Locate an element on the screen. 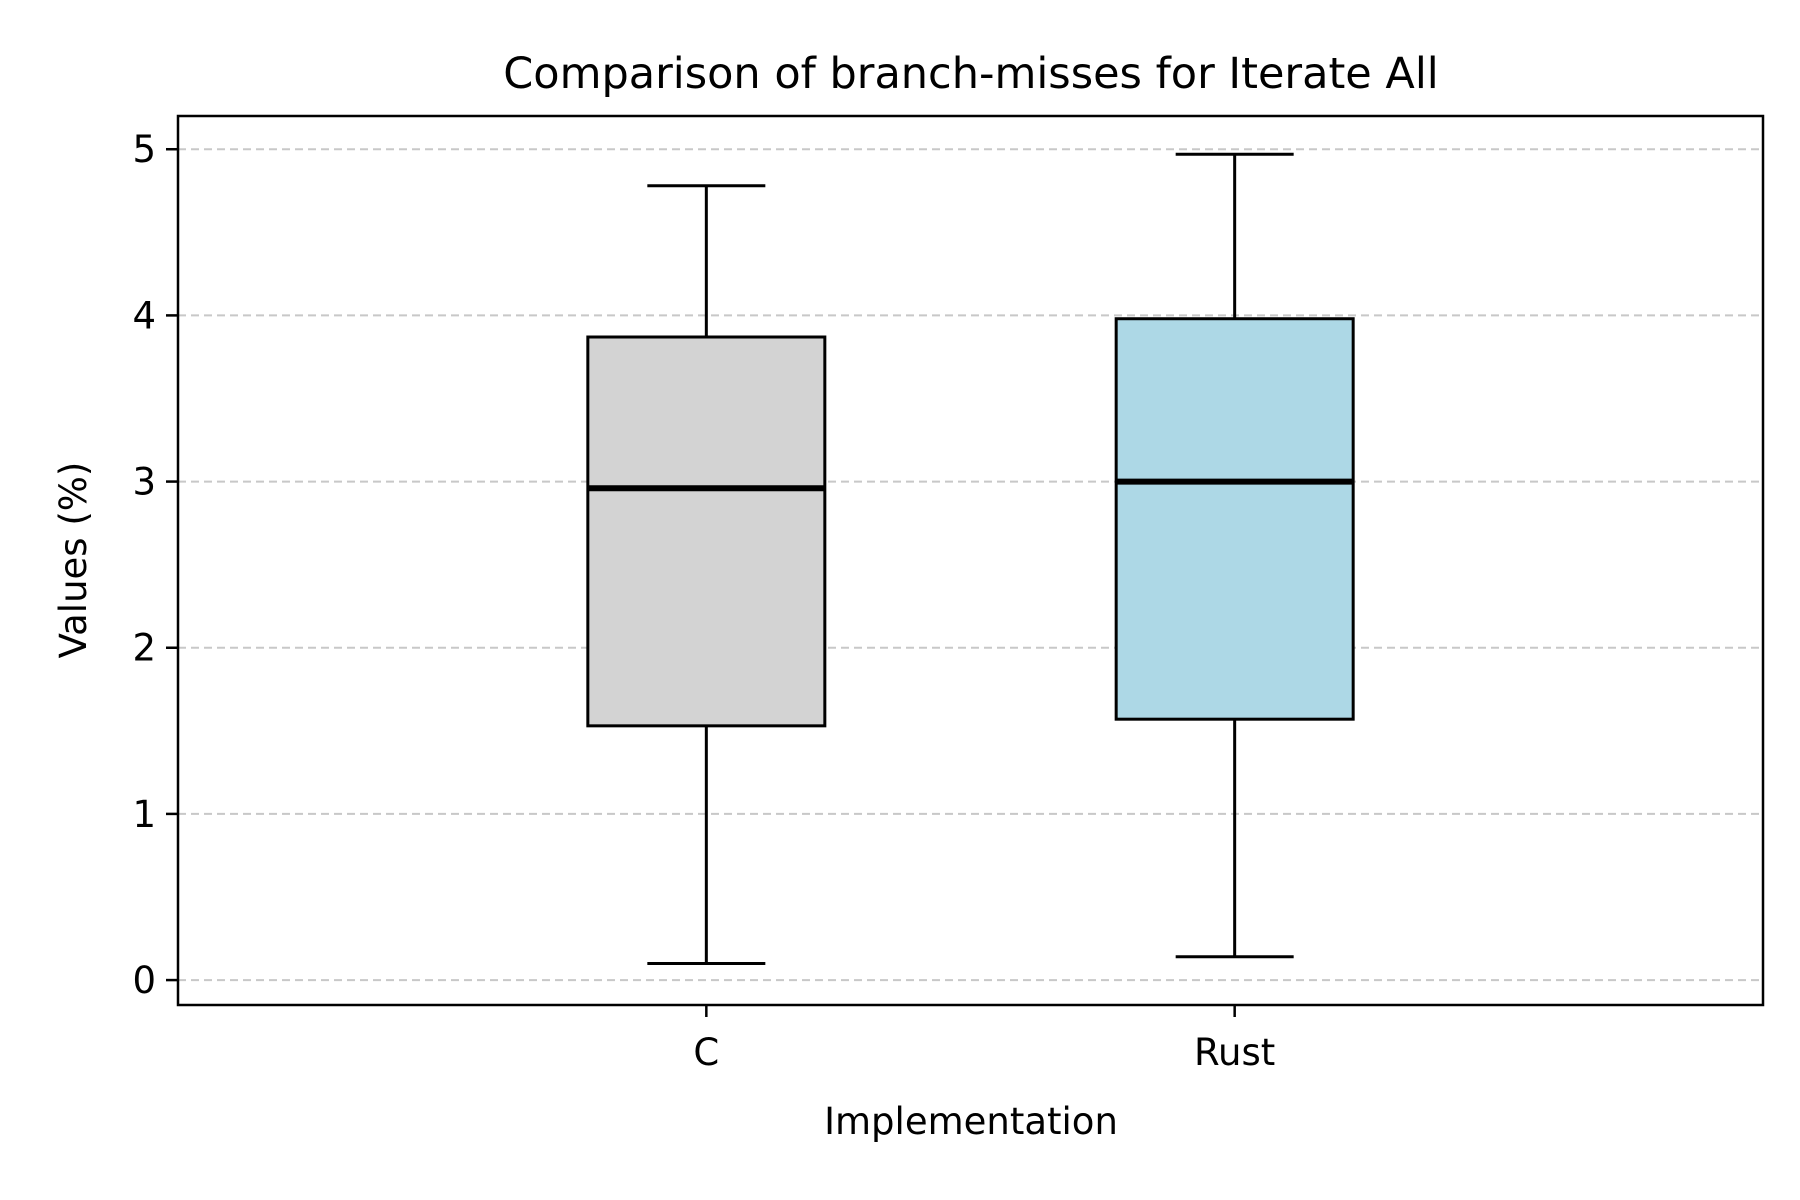 This screenshot has height=1200, width=1800. box-rust is located at coordinates (1234, 555).